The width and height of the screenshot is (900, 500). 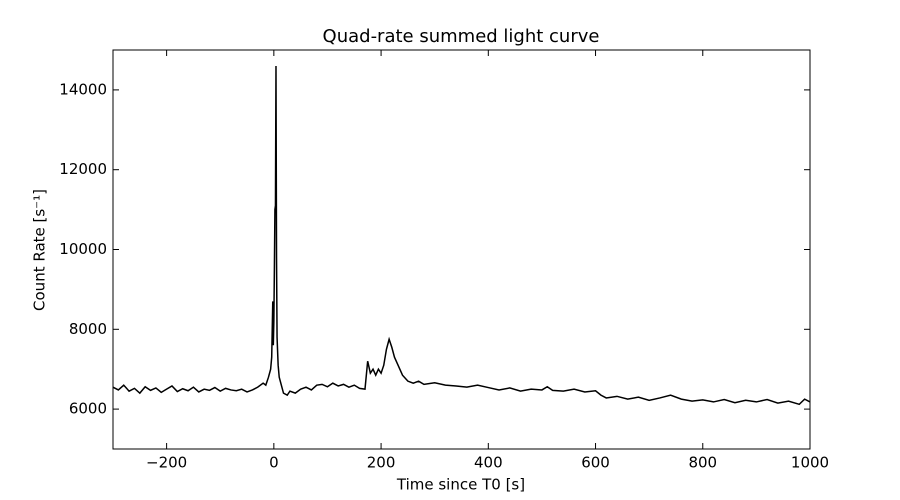 What do you see at coordinates (460, 485) in the screenshot?
I see `x-axis-label: Time since T0 [s]` at bounding box center [460, 485].